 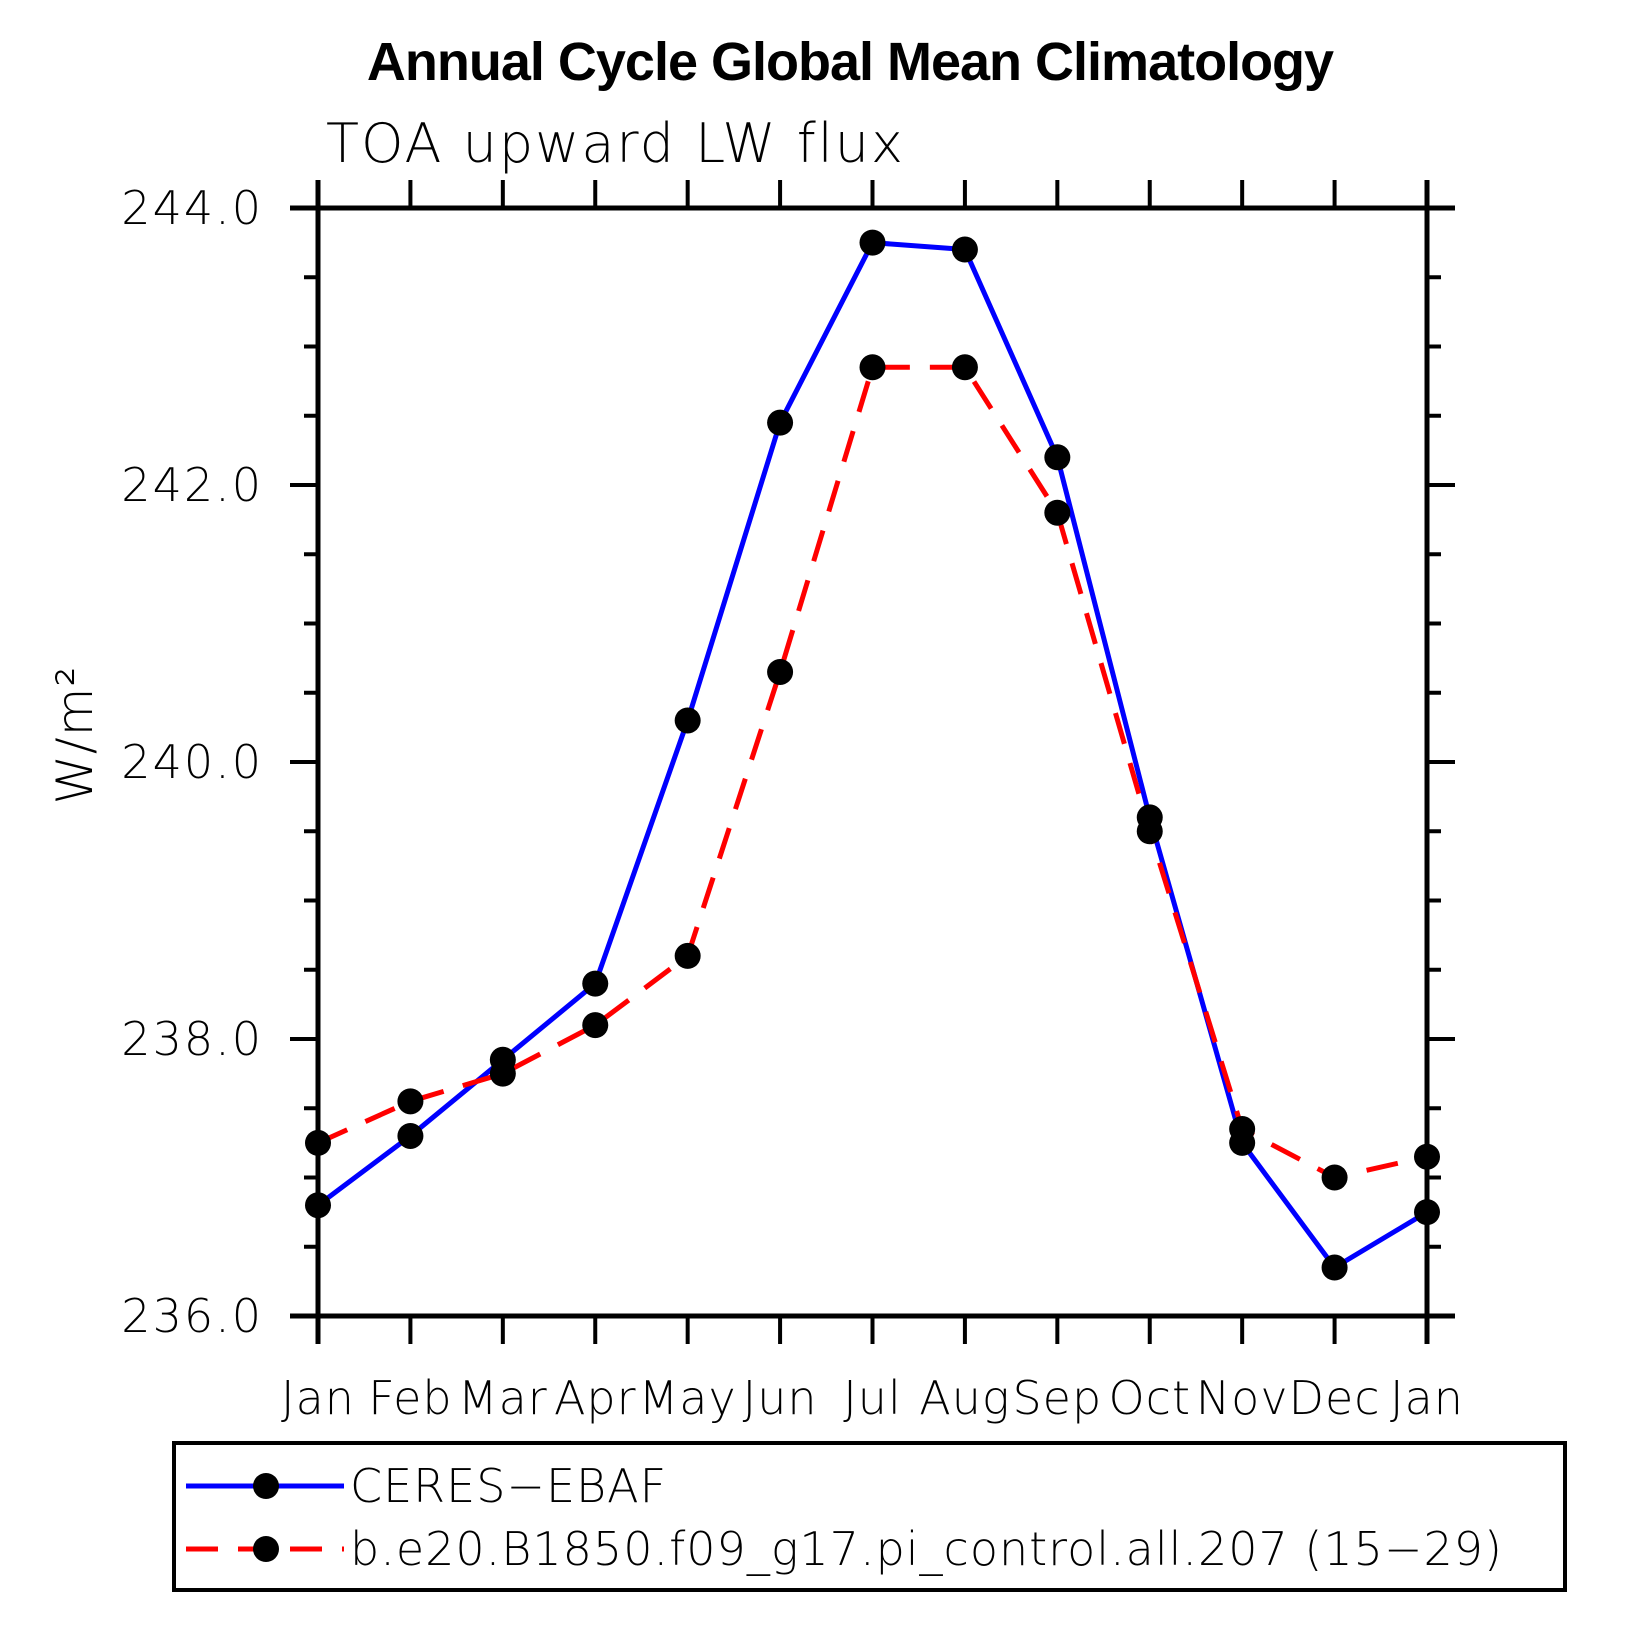 I want to click on legend-entry-ceres: CERES−EBAF, so click(x=426, y=1486).